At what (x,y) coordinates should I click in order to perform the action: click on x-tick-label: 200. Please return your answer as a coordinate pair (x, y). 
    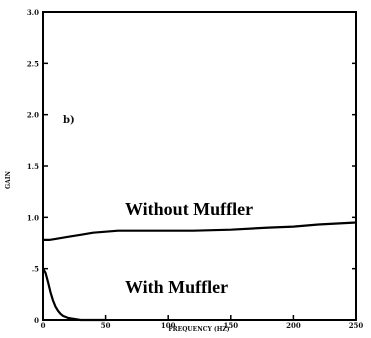
    Looking at the image, I should click on (293, 325).